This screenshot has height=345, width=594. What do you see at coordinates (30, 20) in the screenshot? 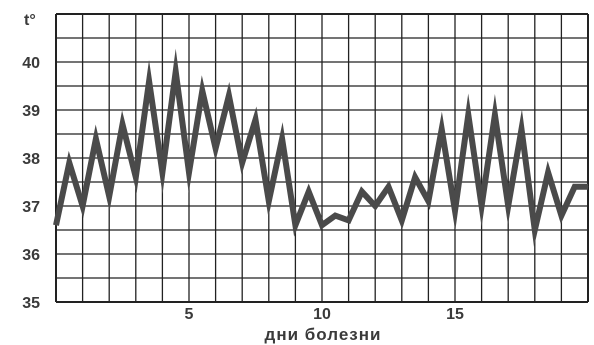
I see `y-unit-label: t°` at bounding box center [30, 20].